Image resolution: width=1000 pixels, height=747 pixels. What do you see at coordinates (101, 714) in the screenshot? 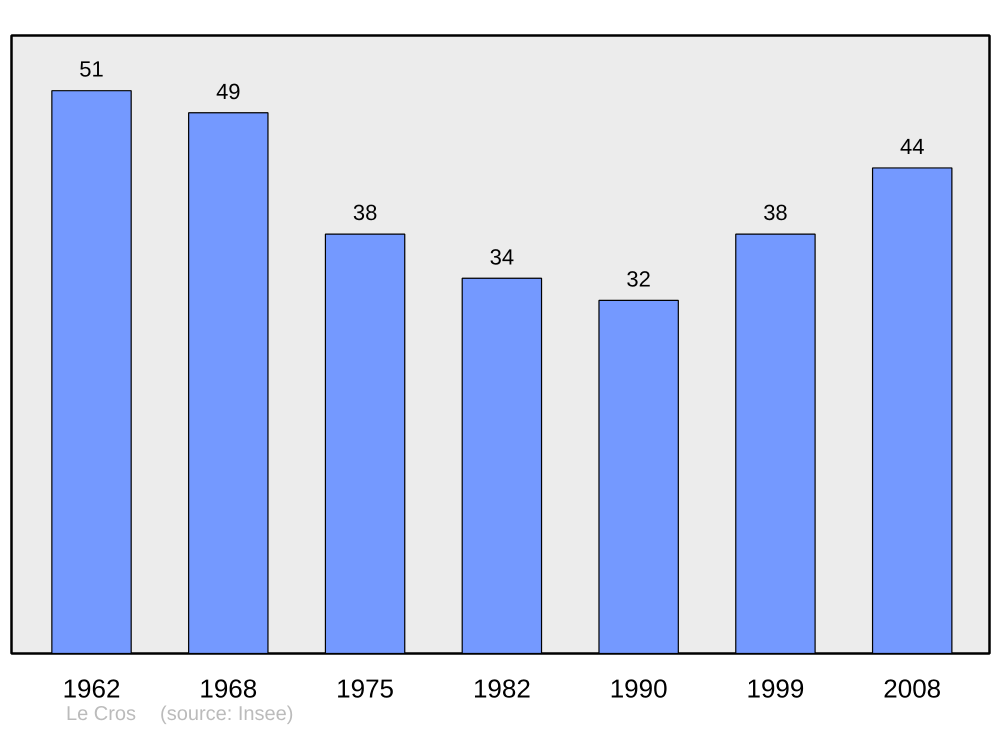
I see `text: Le Cros` at bounding box center [101, 714].